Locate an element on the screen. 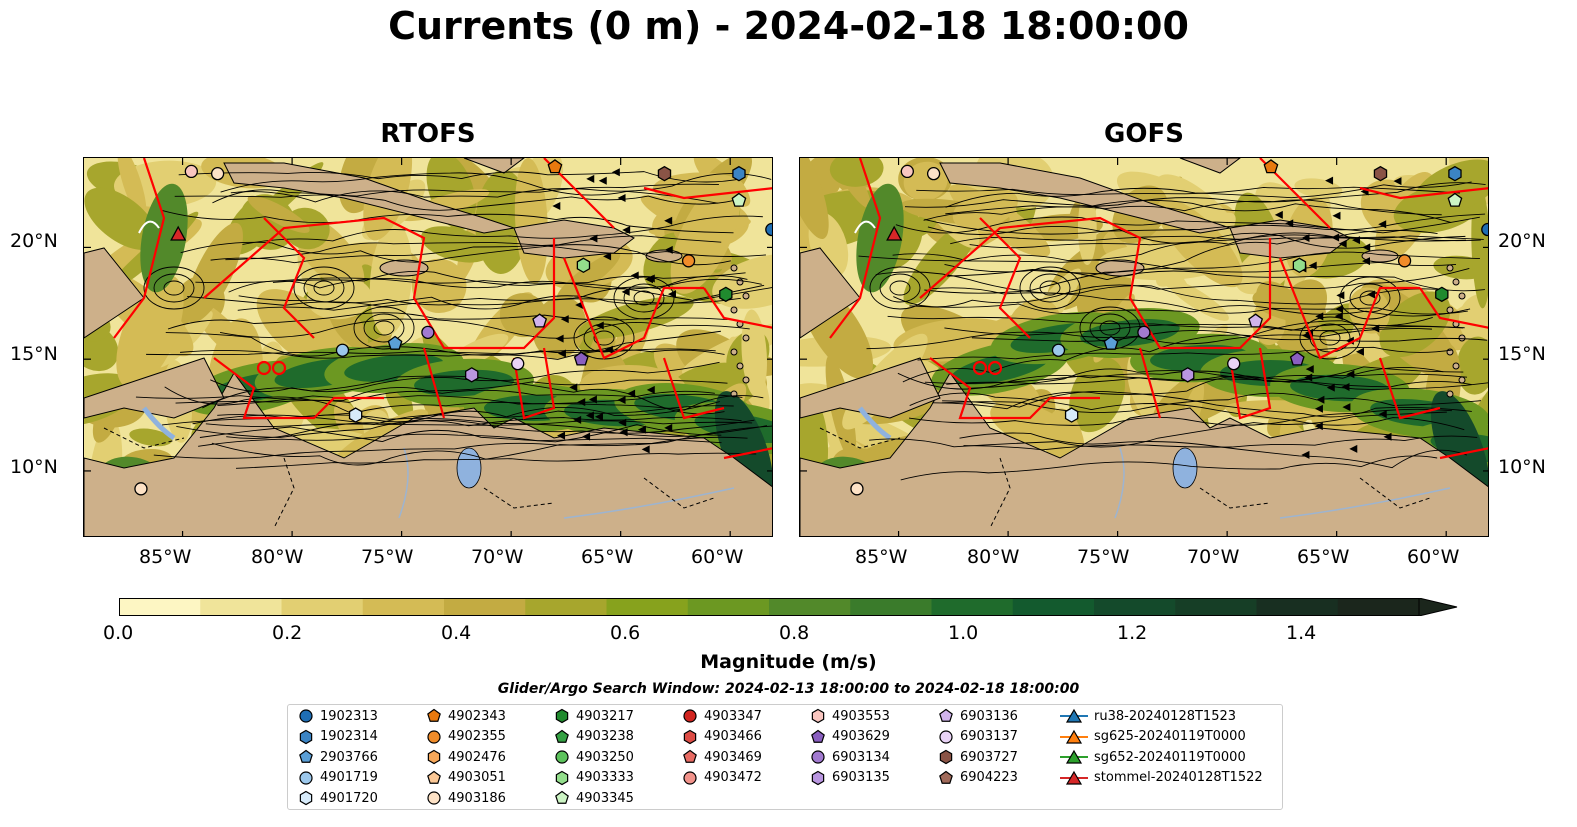 This screenshot has width=1577, height=827. legend-label: 1902314 is located at coordinates (349, 736).